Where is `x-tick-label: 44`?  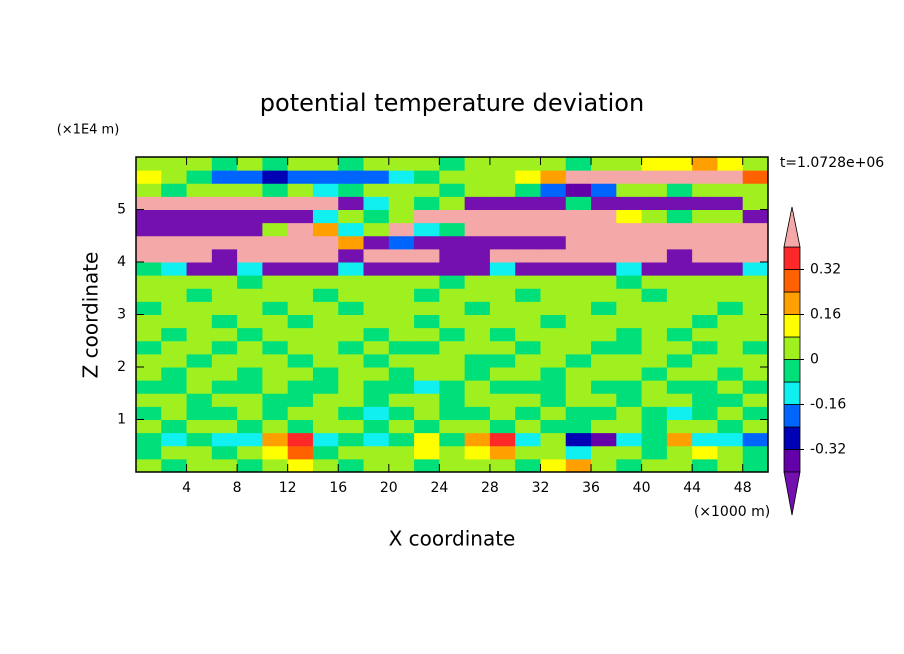 x-tick-label: 44 is located at coordinates (692, 488).